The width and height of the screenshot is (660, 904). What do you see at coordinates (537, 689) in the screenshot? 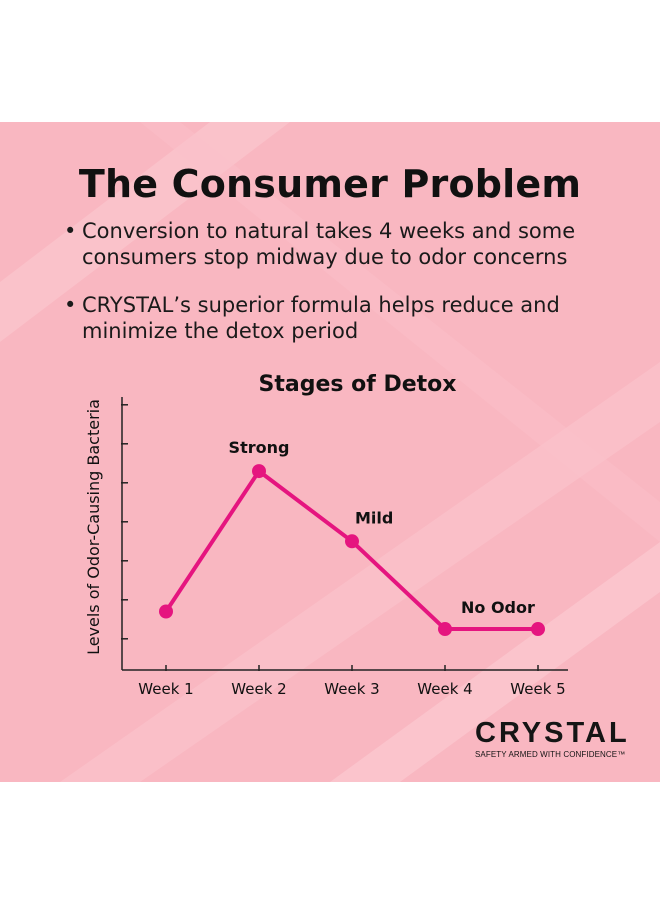
I see `x-tick-label: Week 5` at bounding box center [537, 689].